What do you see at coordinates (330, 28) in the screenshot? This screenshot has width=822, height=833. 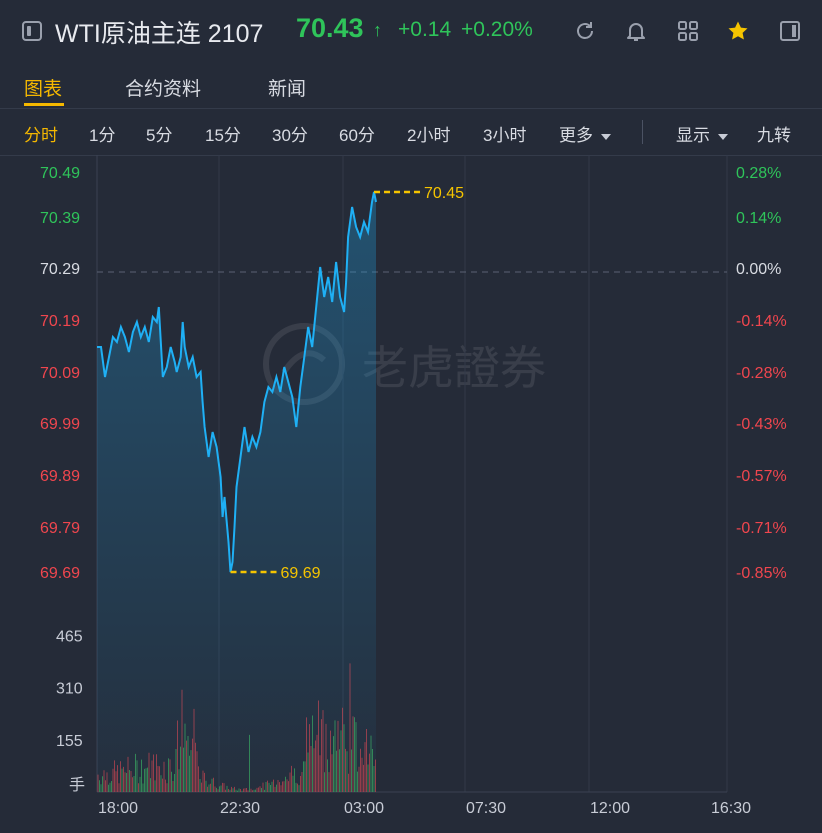 I see `last-price: 70.43` at bounding box center [330, 28].